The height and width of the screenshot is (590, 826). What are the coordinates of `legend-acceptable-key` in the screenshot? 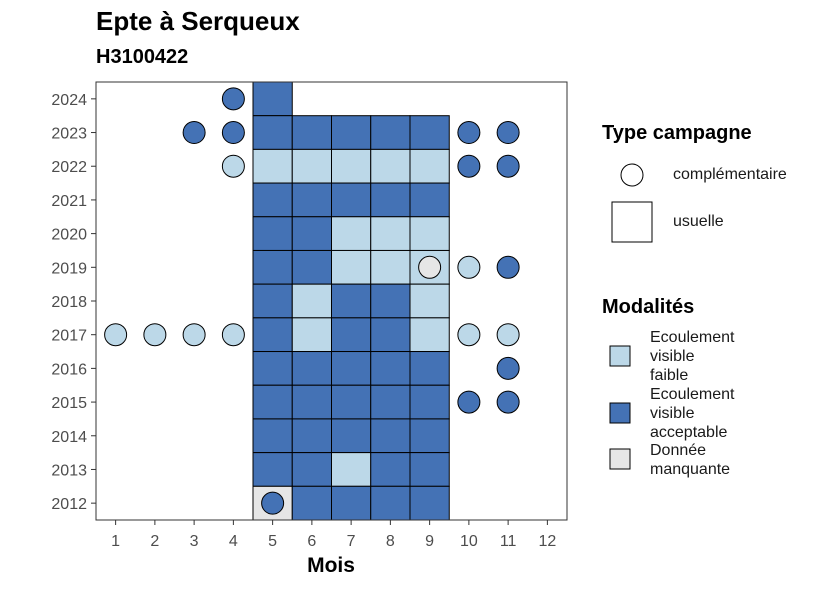 It's located at (620, 413).